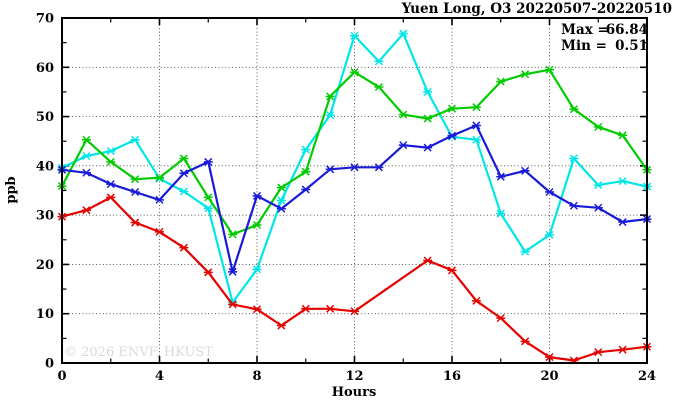 The width and height of the screenshot is (674, 409). Describe the element at coordinates (354, 35) in the screenshot. I see `marker-cyan-series-h12` at that location.